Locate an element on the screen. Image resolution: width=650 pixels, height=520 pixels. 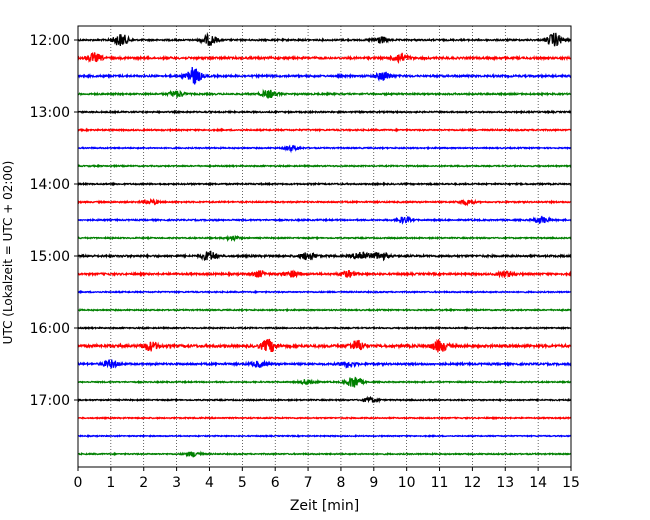
x-tick-label: 12 is located at coordinates (472, 483).